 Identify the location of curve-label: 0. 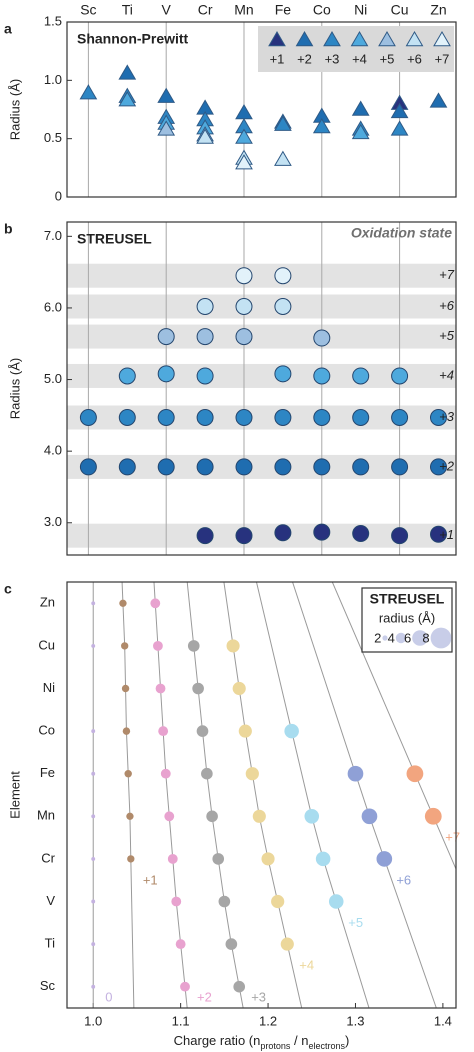
(108, 996).